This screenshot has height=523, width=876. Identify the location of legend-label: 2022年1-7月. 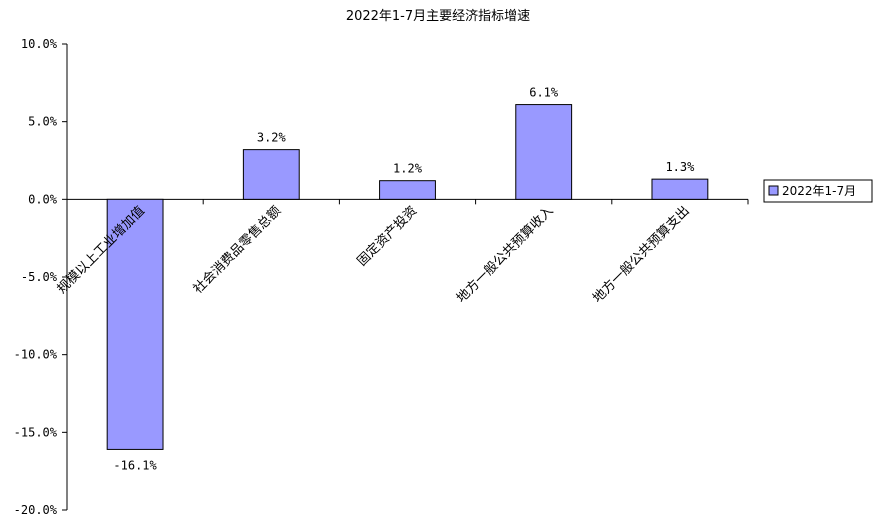
(819, 191).